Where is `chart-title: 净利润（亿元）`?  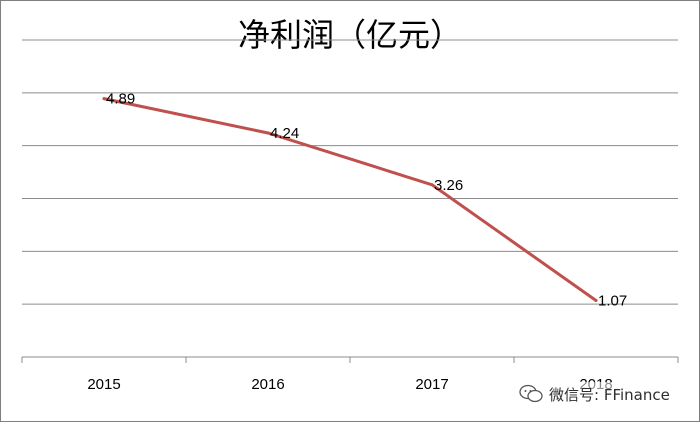
chart-title: 净利润（亿元） is located at coordinates (349, 35).